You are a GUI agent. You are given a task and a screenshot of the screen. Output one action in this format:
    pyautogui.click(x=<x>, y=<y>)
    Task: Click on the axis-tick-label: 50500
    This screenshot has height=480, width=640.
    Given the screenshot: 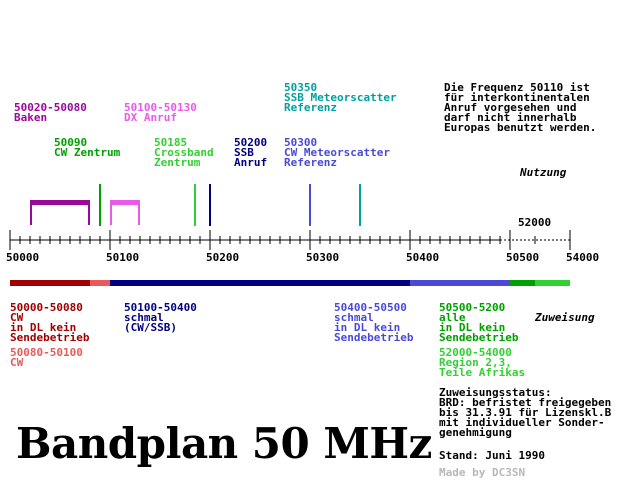 What is the action you would take?
    pyautogui.click(x=522, y=257)
    